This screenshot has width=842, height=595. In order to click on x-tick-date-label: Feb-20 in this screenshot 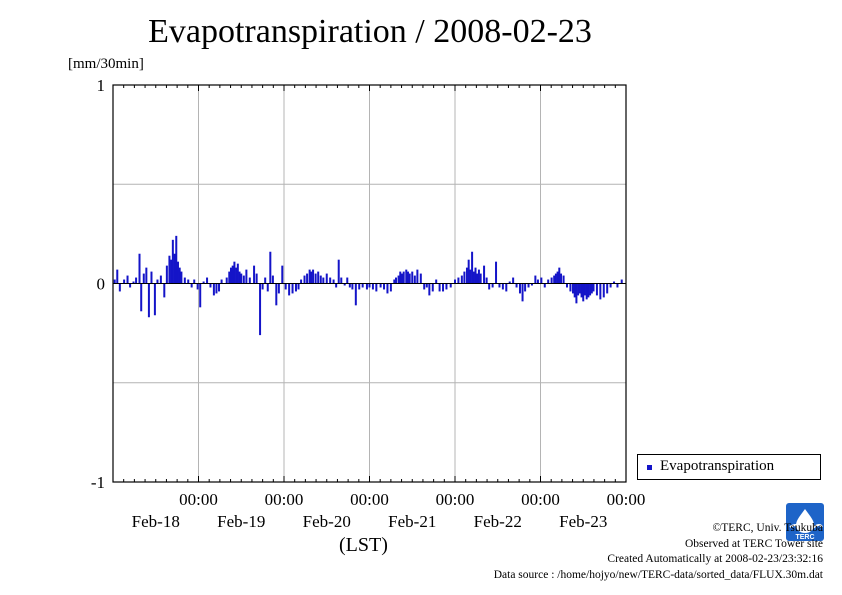, I will do `click(327, 521)`.